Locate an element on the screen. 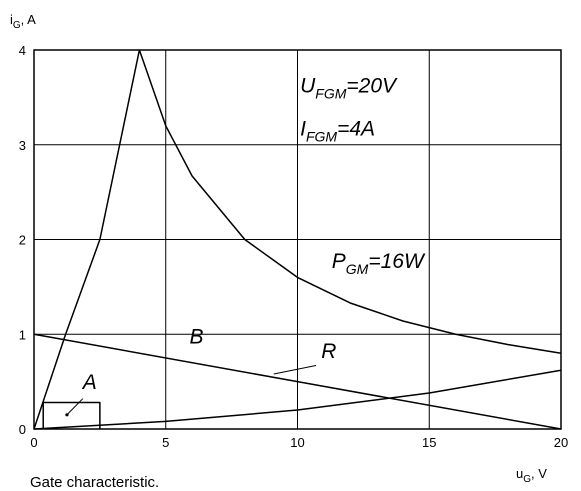 This screenshot has height=491, width=581. y-axis-label: iG, A is located at coordinates (23, 21).